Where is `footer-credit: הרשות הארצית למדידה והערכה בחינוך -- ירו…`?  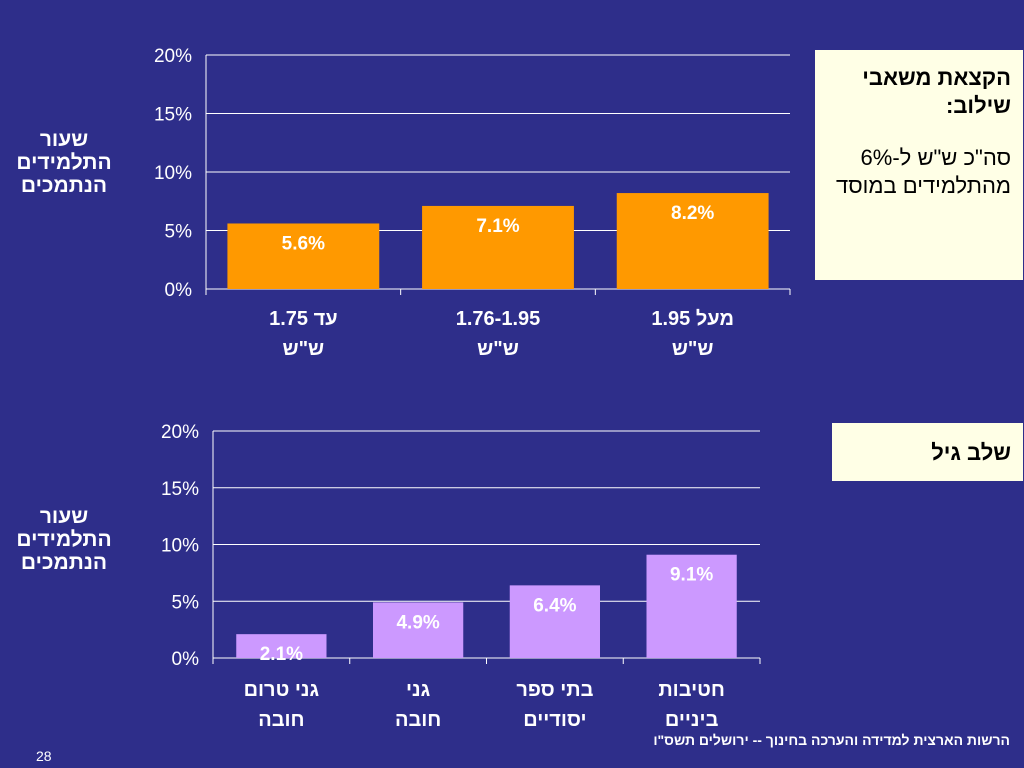 footer-credit: הרשות הארצית למדידה והערכה בחינוך -- ירו… is located at coordinates (831, 740).